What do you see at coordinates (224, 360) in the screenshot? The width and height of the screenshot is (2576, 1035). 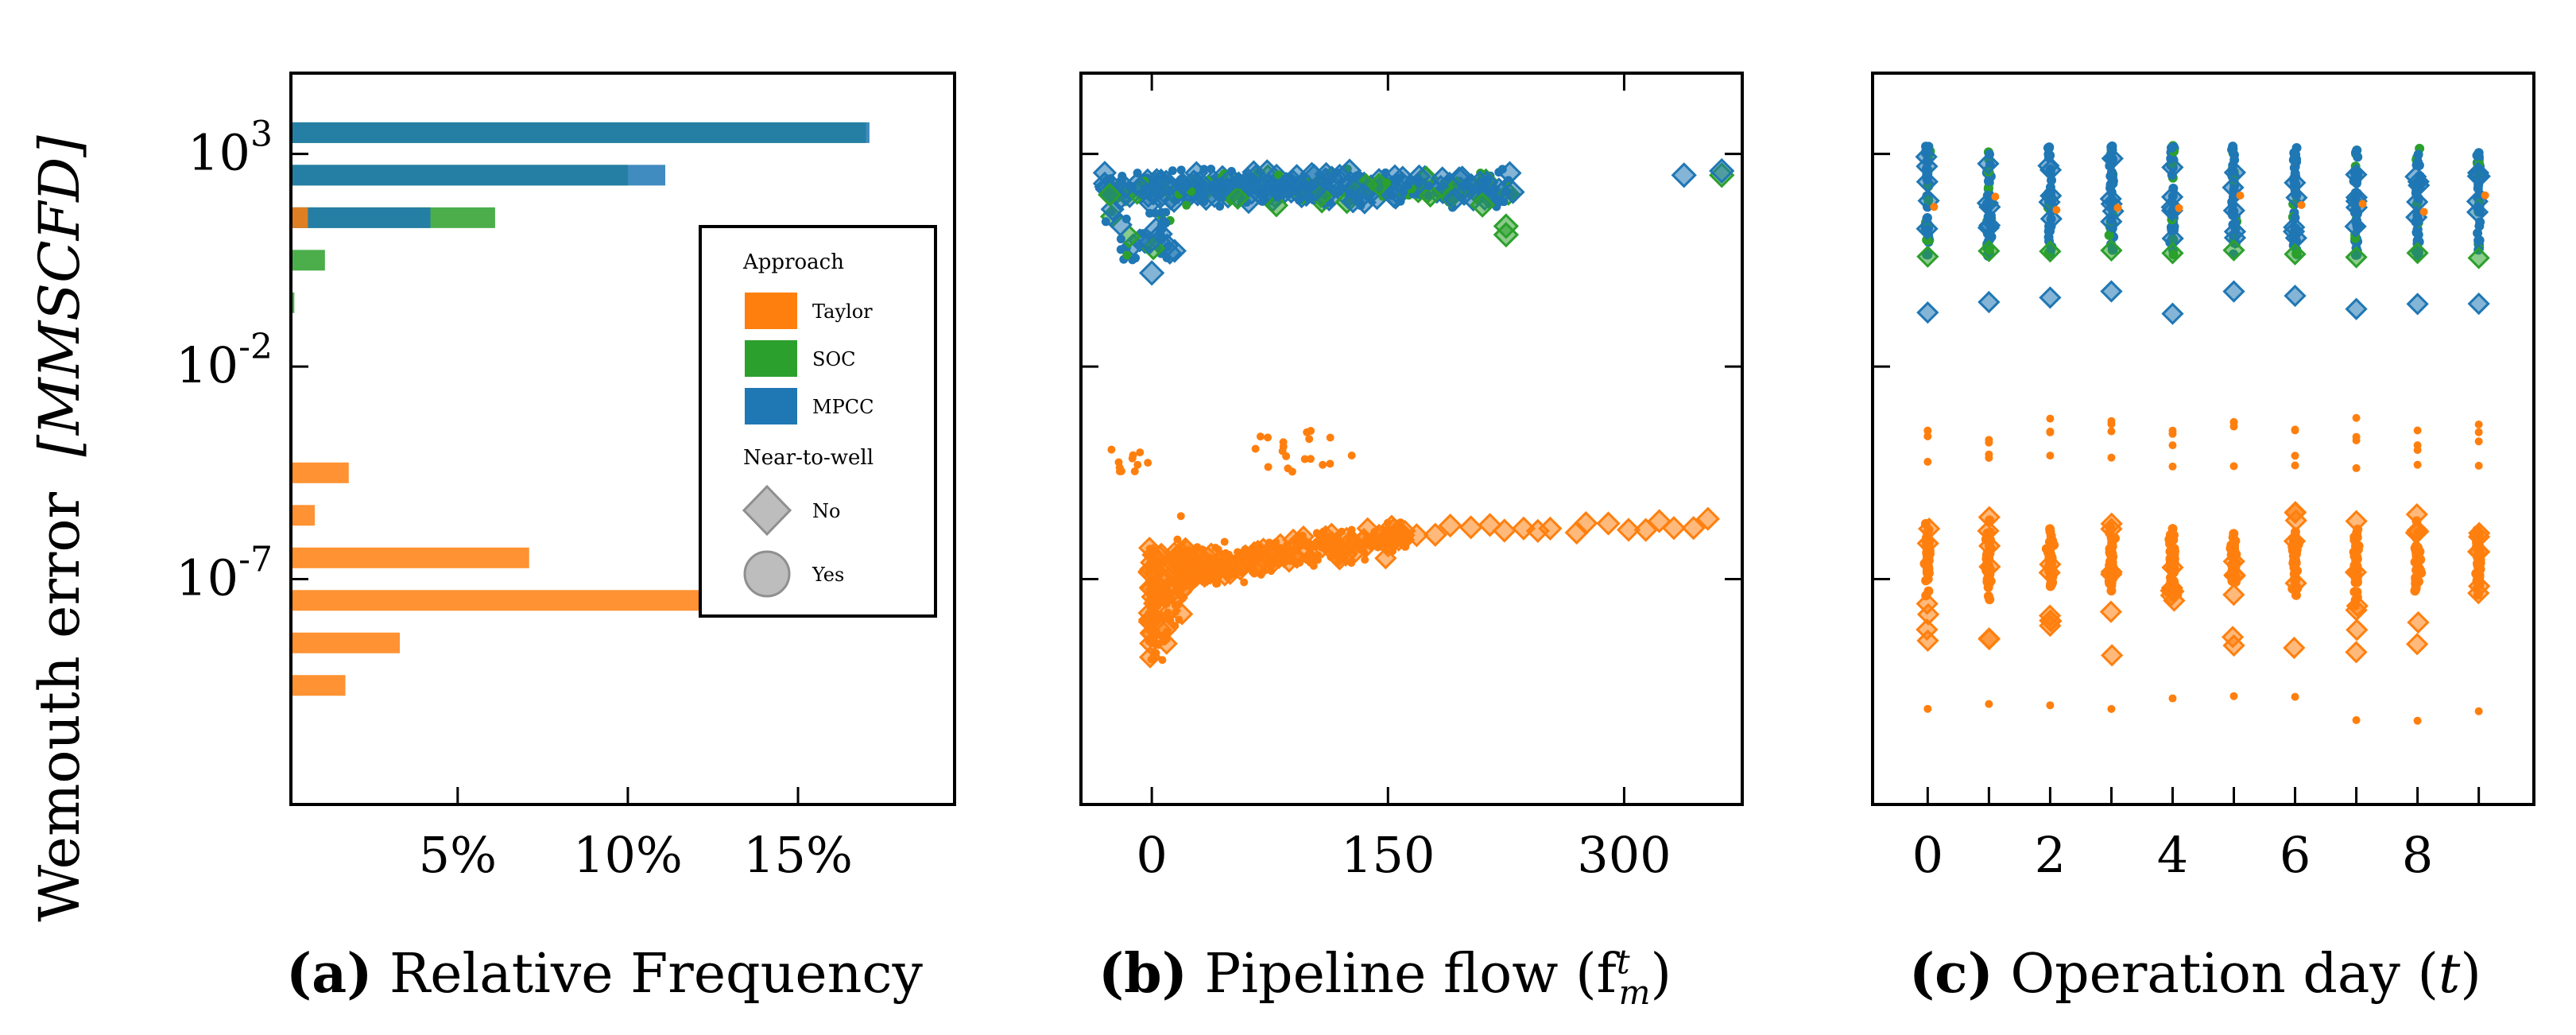 I see `a-ytick-label-1: 10⁻²` at bounding box center [224, 360].